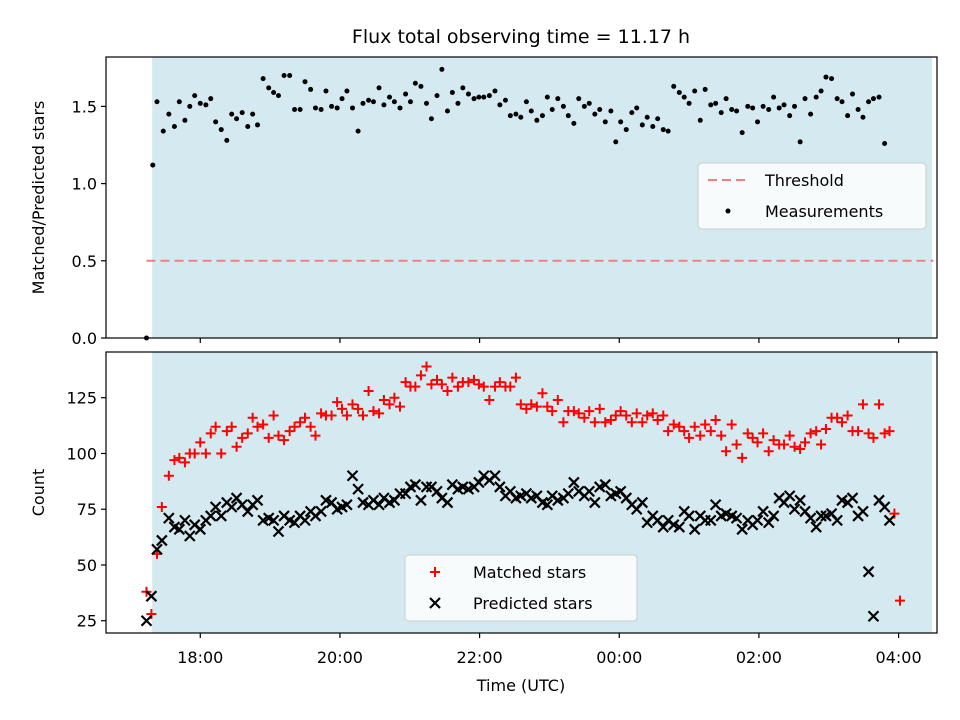 Image resolution: width=960 pixels, height=720 pixels. Describe the element at coordinates (521, 588) in the screenshot. I see `legend-box` at that location.